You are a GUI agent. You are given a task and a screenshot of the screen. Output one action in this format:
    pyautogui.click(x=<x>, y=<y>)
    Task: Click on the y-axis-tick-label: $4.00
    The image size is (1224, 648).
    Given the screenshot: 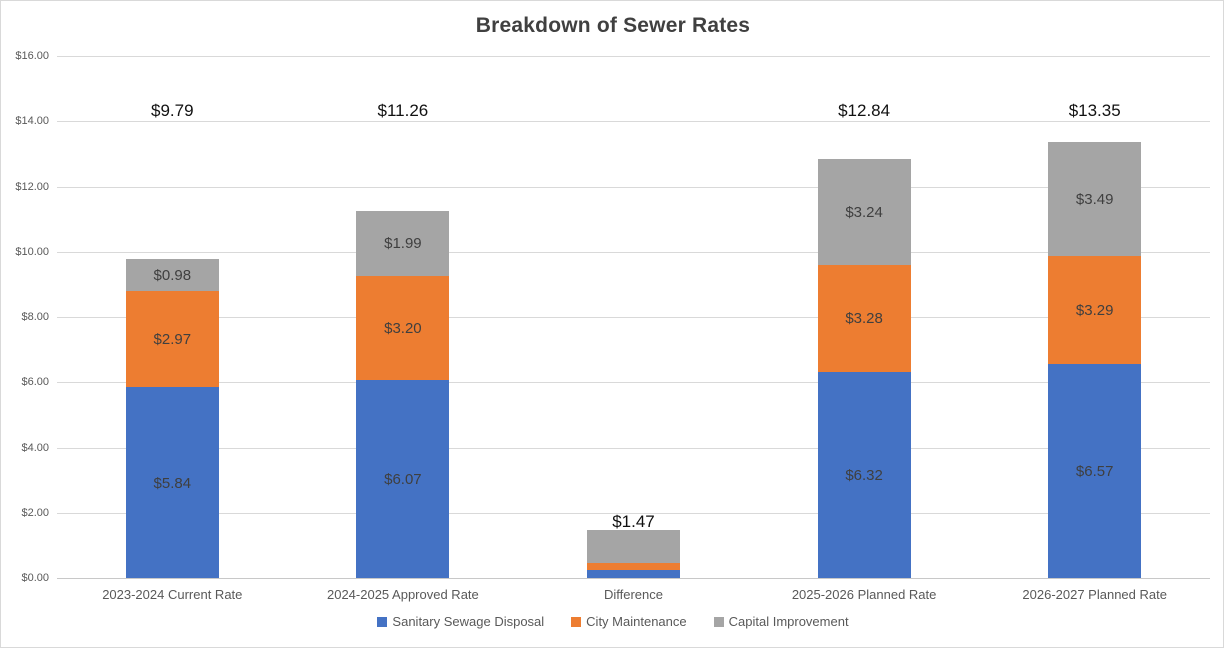 What is the action you would take?
    pyautogui.click(x=35, y=447)
    